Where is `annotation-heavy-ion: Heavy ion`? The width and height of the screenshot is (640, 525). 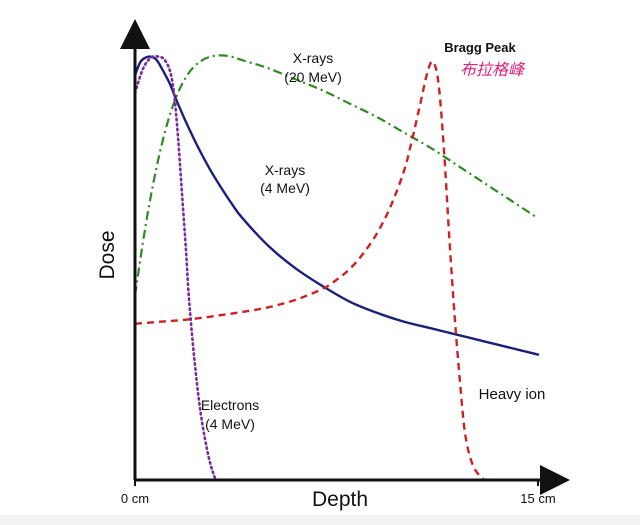
annotation-heavy-ion: Heavy ion is located at coordinates (512, 394).